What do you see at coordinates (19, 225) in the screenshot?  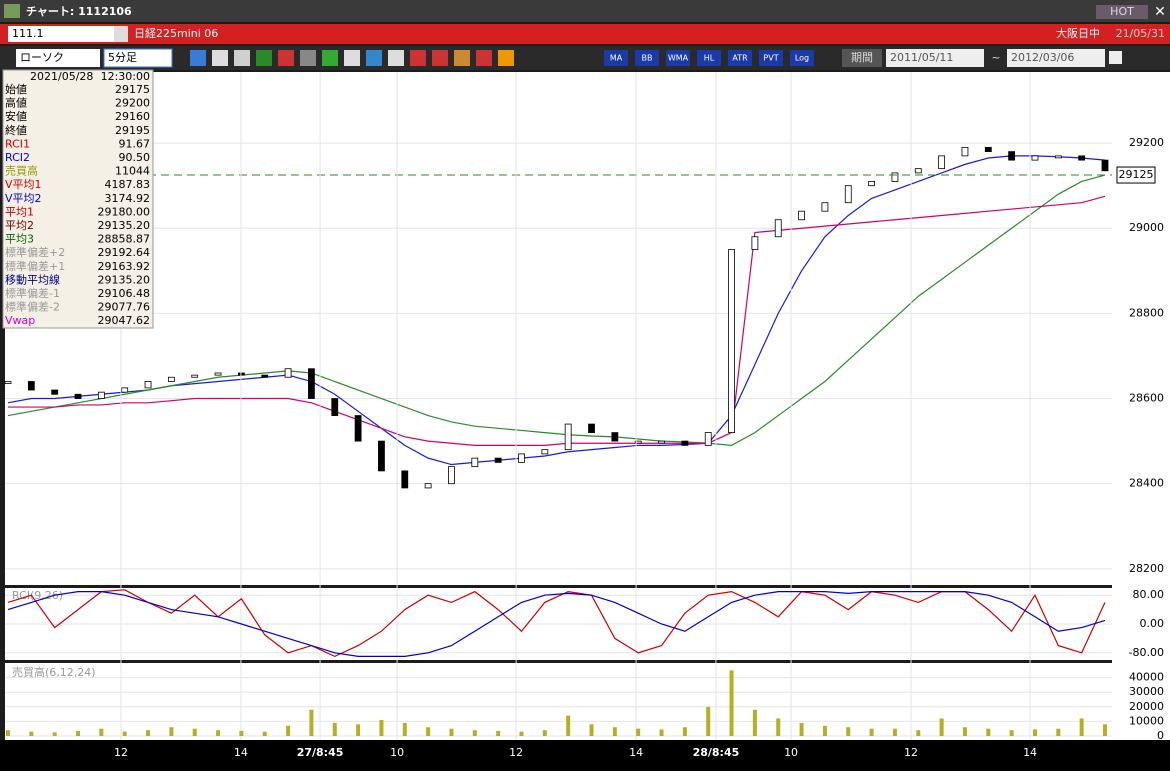 I see `info-label: 平均2` at bounding box center [19, 225].